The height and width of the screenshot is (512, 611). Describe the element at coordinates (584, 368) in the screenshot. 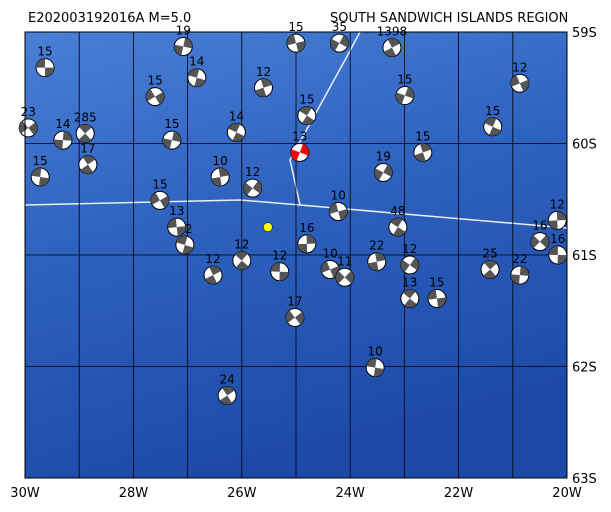

I see `y-tick-label: 62S` at that location.